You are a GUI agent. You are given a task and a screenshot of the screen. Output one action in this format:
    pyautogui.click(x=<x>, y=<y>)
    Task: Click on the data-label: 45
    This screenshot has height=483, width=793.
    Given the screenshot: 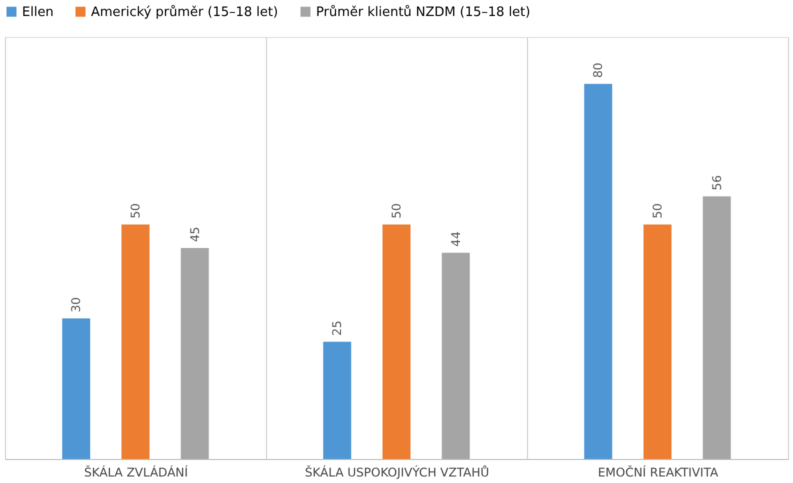 What is the action you would take?
    pyautogui.click(x=195, y=234)
    